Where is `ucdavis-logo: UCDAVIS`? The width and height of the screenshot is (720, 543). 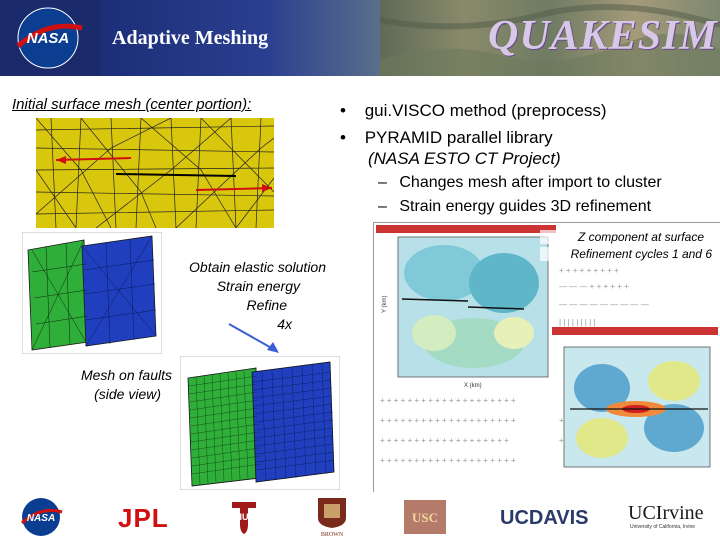
ucdavis-logo: UCDAVIS is located at coordinates (544, 518).